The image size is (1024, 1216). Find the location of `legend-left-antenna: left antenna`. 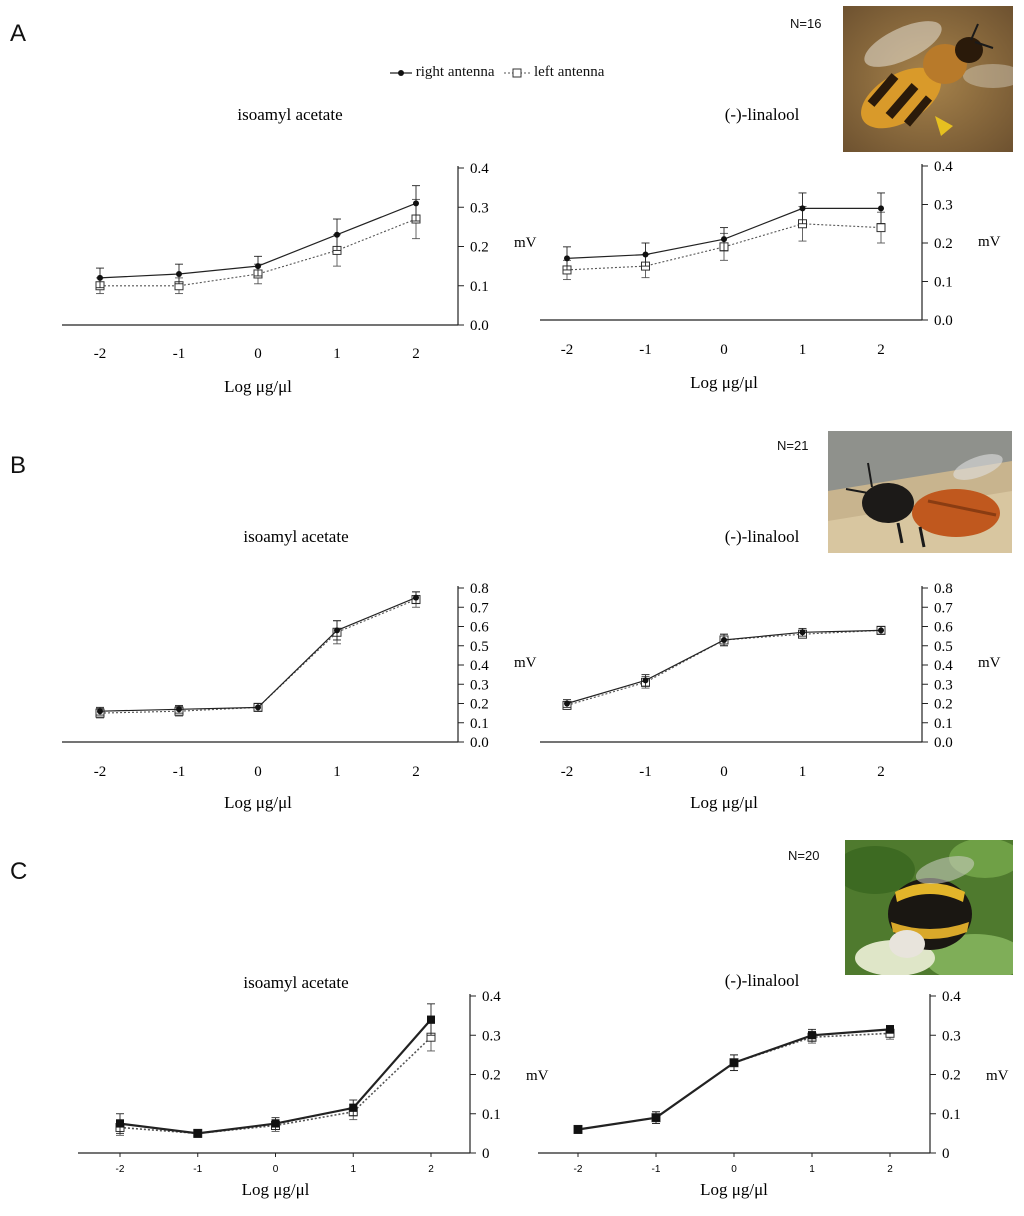

legend-left-antenna: left antenna is located at coordinates (569, 72).